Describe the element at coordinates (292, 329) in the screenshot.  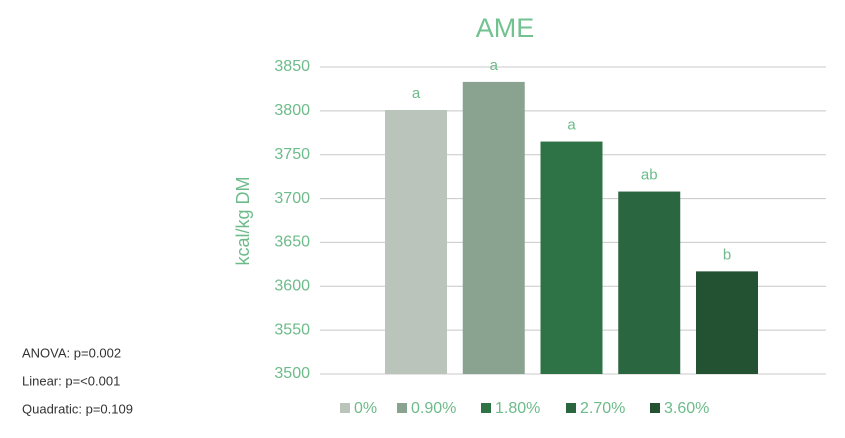
I see `y-tick-label: 3550` at that location.